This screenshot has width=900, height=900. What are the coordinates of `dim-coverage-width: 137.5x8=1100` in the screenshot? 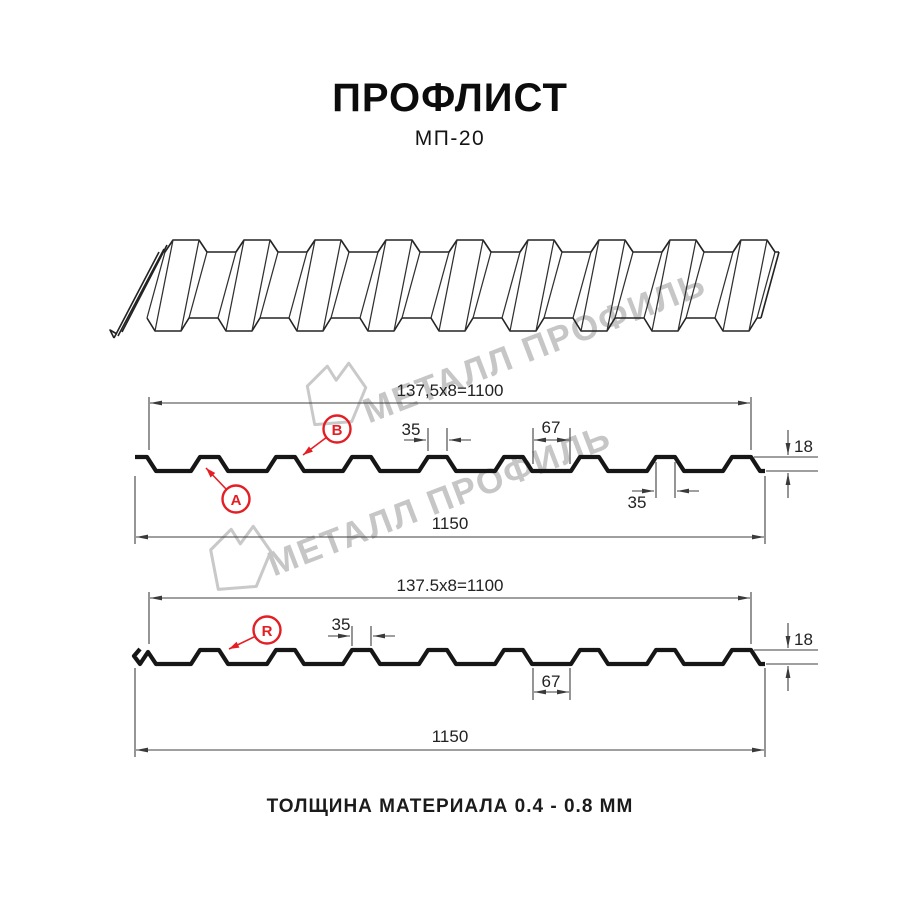 It's located at (450, 610).